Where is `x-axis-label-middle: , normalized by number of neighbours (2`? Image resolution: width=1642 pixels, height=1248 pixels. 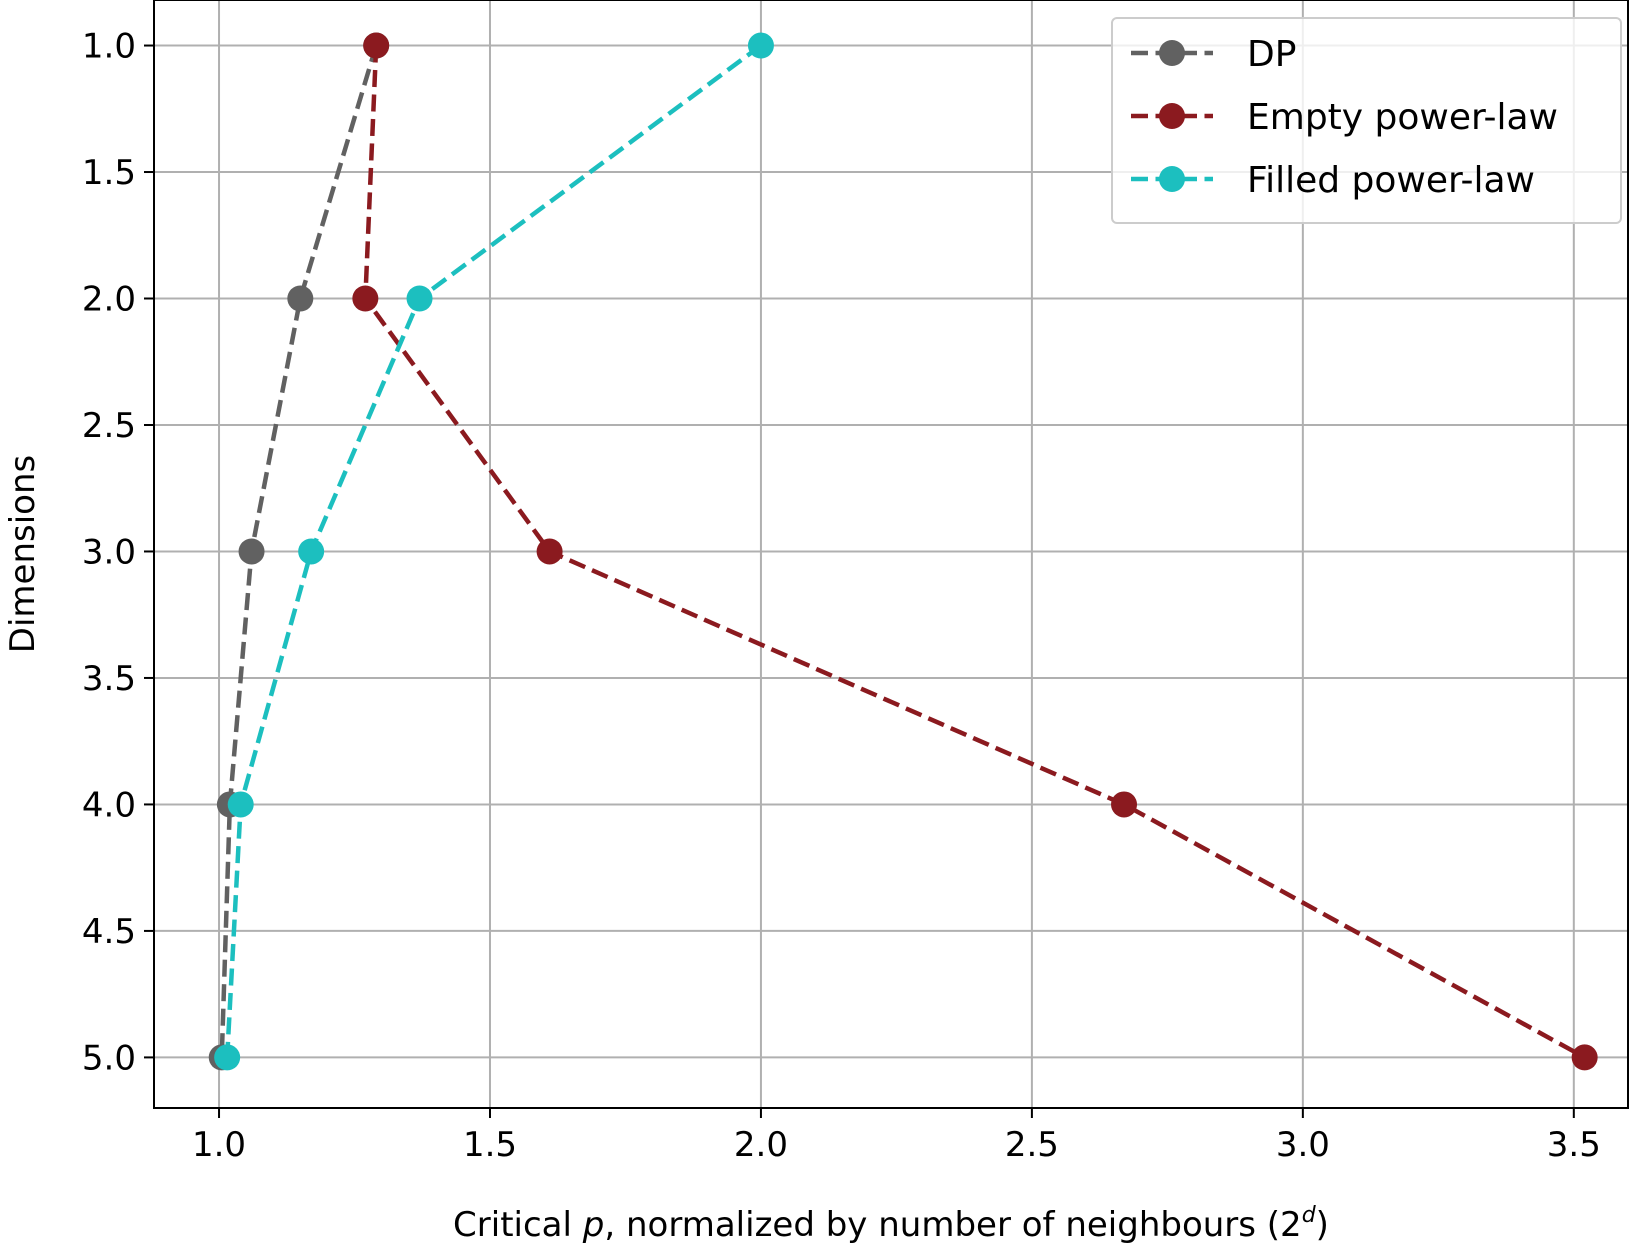
x-axis-label-middle: , normalized by number of neighbours (2 is located at coordinates (952, 1225).